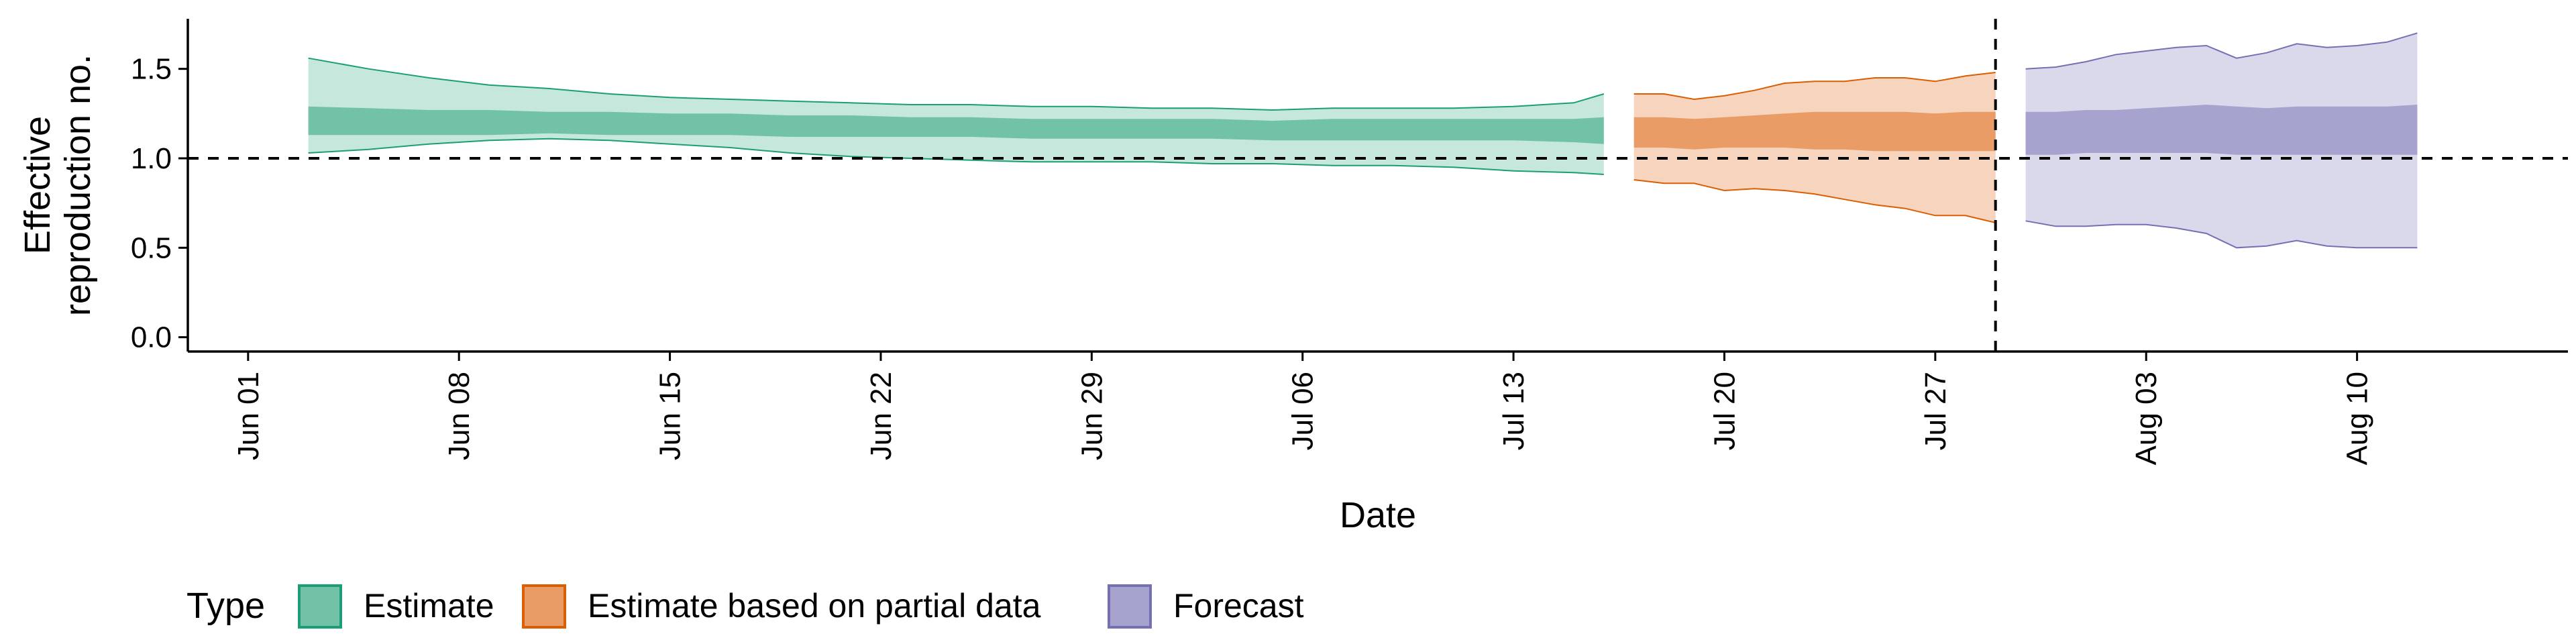 The height and width of the screenshot is (644, 2576). I want to click on x-tick-label: Jun 15, so click(670, 416).